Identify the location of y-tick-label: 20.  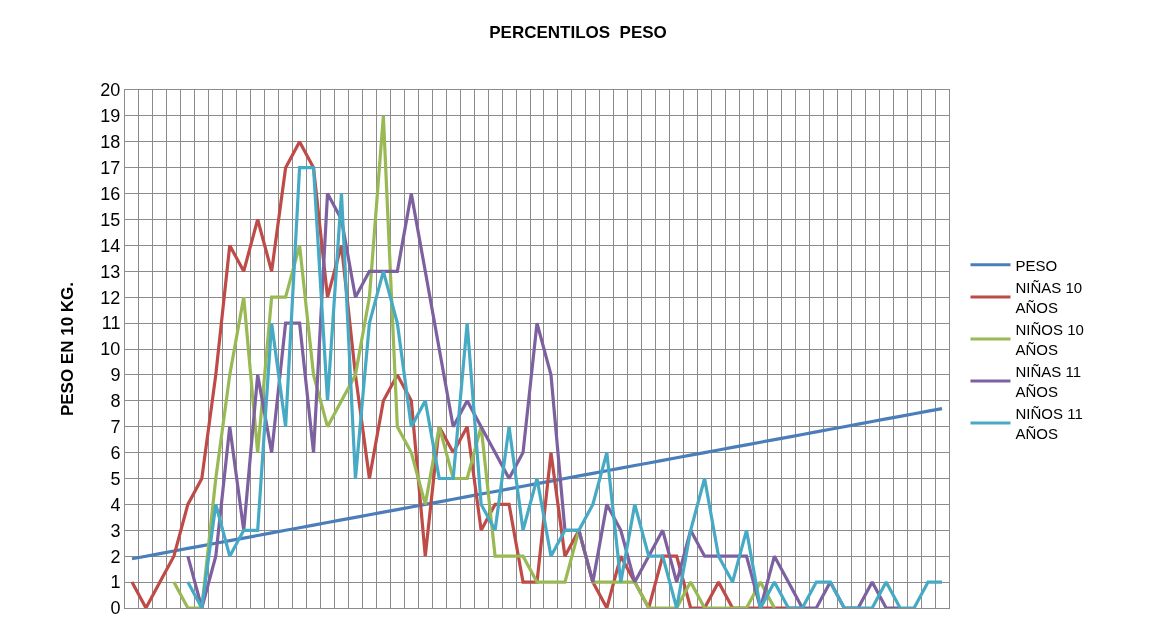
(110, 90).